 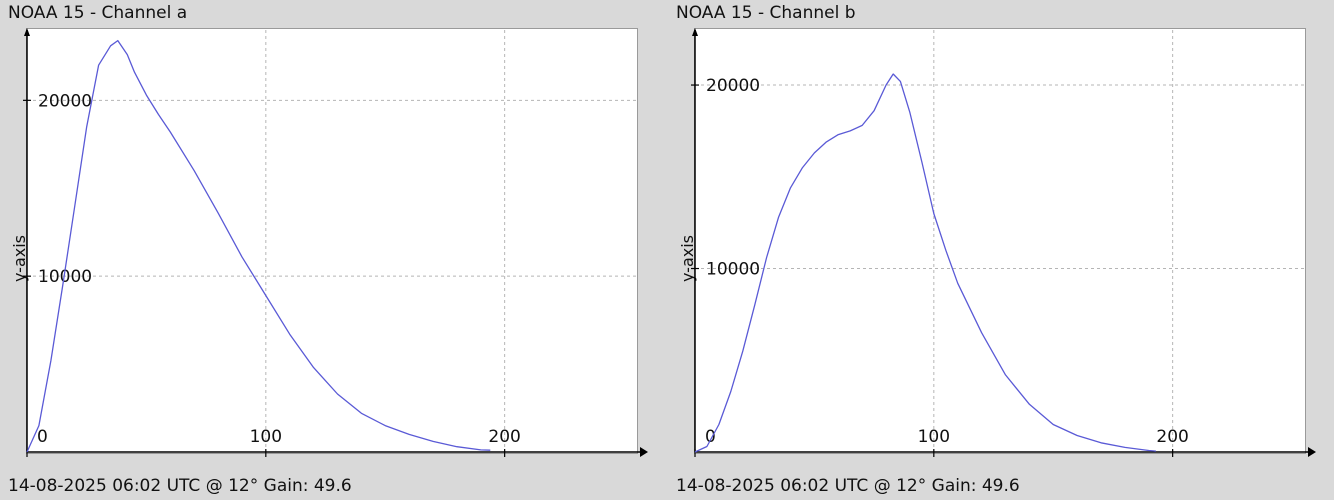 What do you see at coordinates (98, 13) in the screenshot?
I see `chart-title: NOAA 15 - Channel a` at bounding box center [98, 13].